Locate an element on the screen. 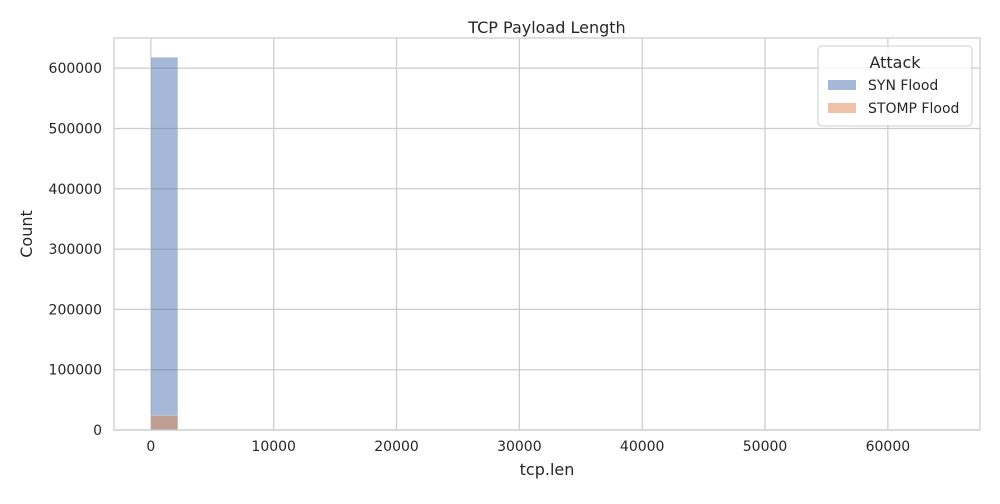 This screenshot has width=1000, height=504. y-tick-label: 300000 is located at coordinates (75, 250).